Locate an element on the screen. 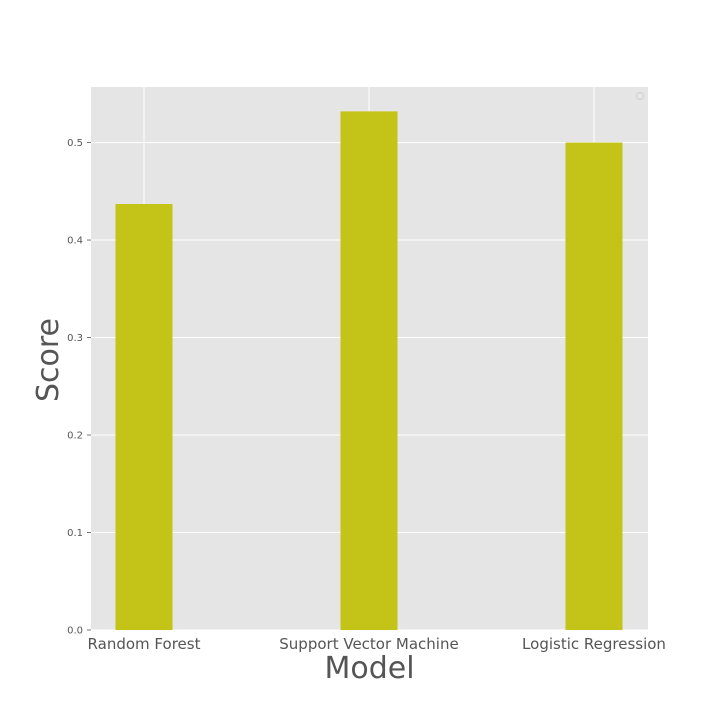  bar-support-vector-machine is located at coordinates (369, 370).